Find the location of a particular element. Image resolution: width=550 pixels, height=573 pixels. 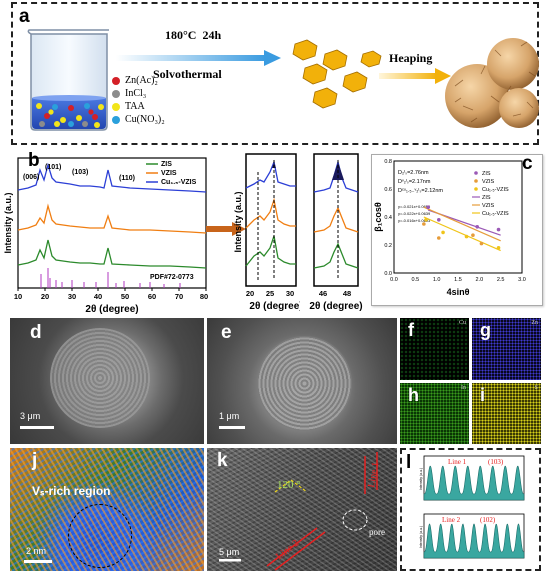

panel-label-f: f is located at coordinates (411, 330).